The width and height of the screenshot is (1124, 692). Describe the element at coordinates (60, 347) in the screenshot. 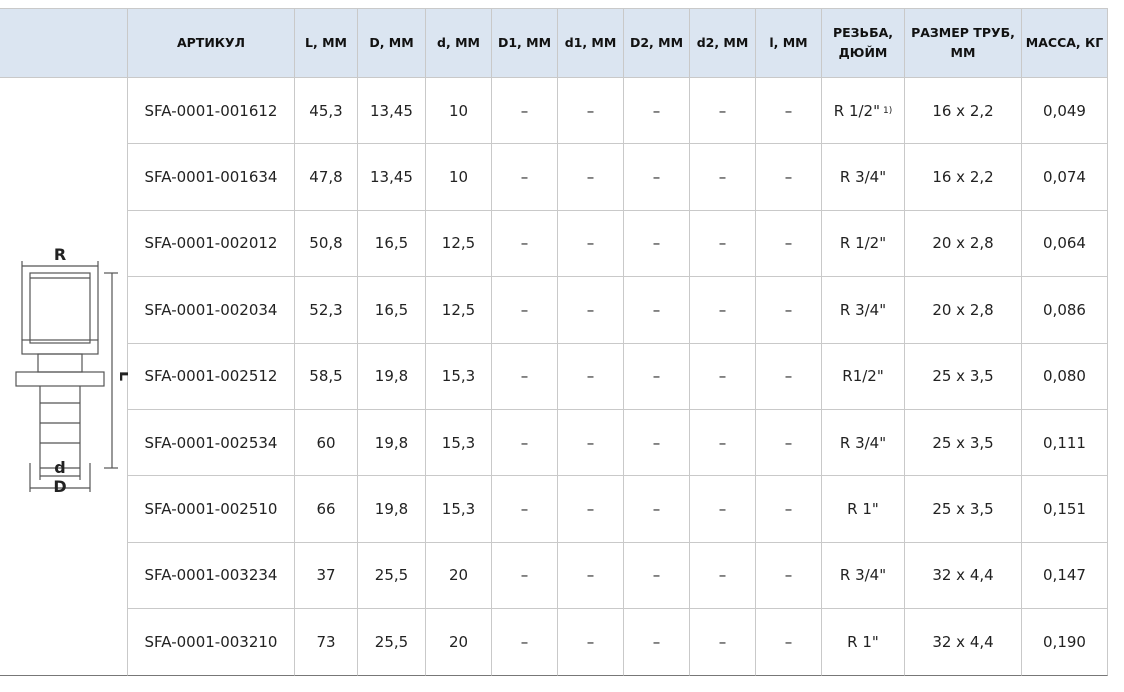

I see `hex` at that location.